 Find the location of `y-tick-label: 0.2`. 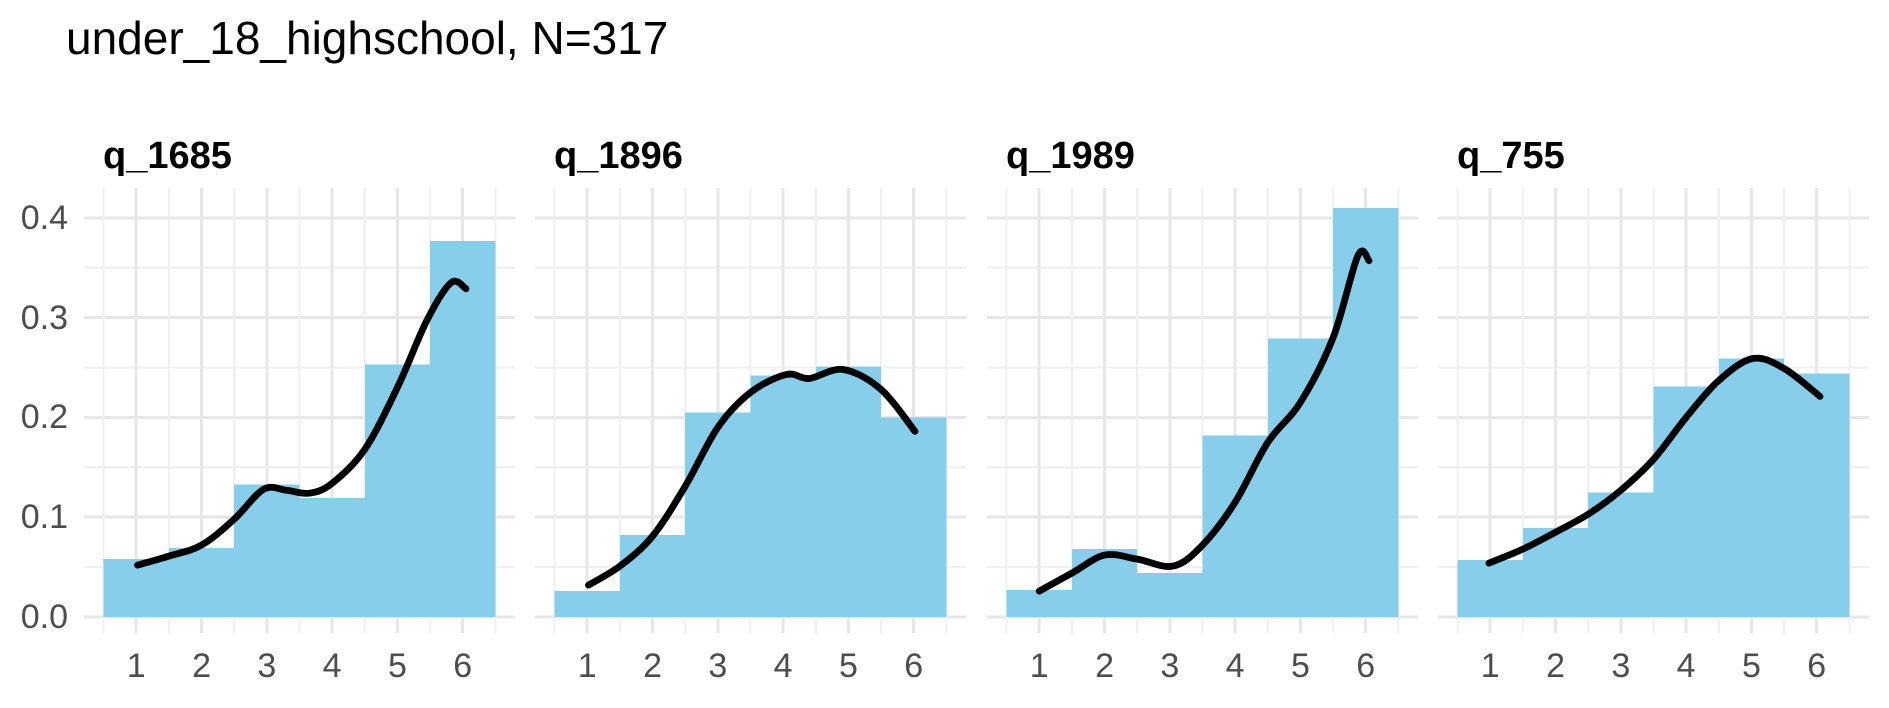

y-tick-label: 0.2 is located at coordinates (44, 417).